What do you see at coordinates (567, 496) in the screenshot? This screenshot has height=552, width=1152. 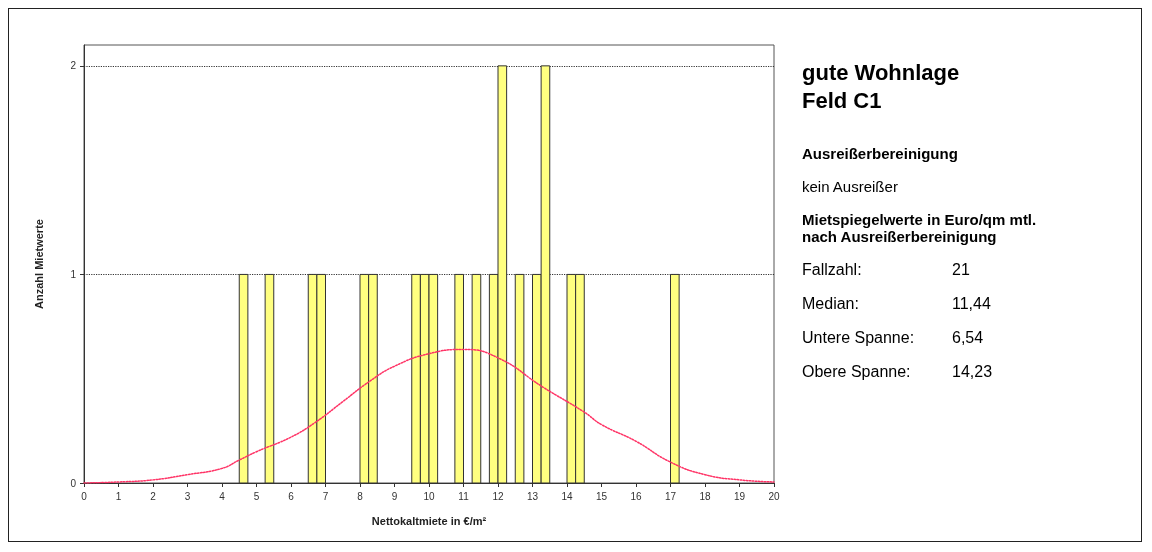 I see `x-tick-label: 14` at bounding box center [567, 496].